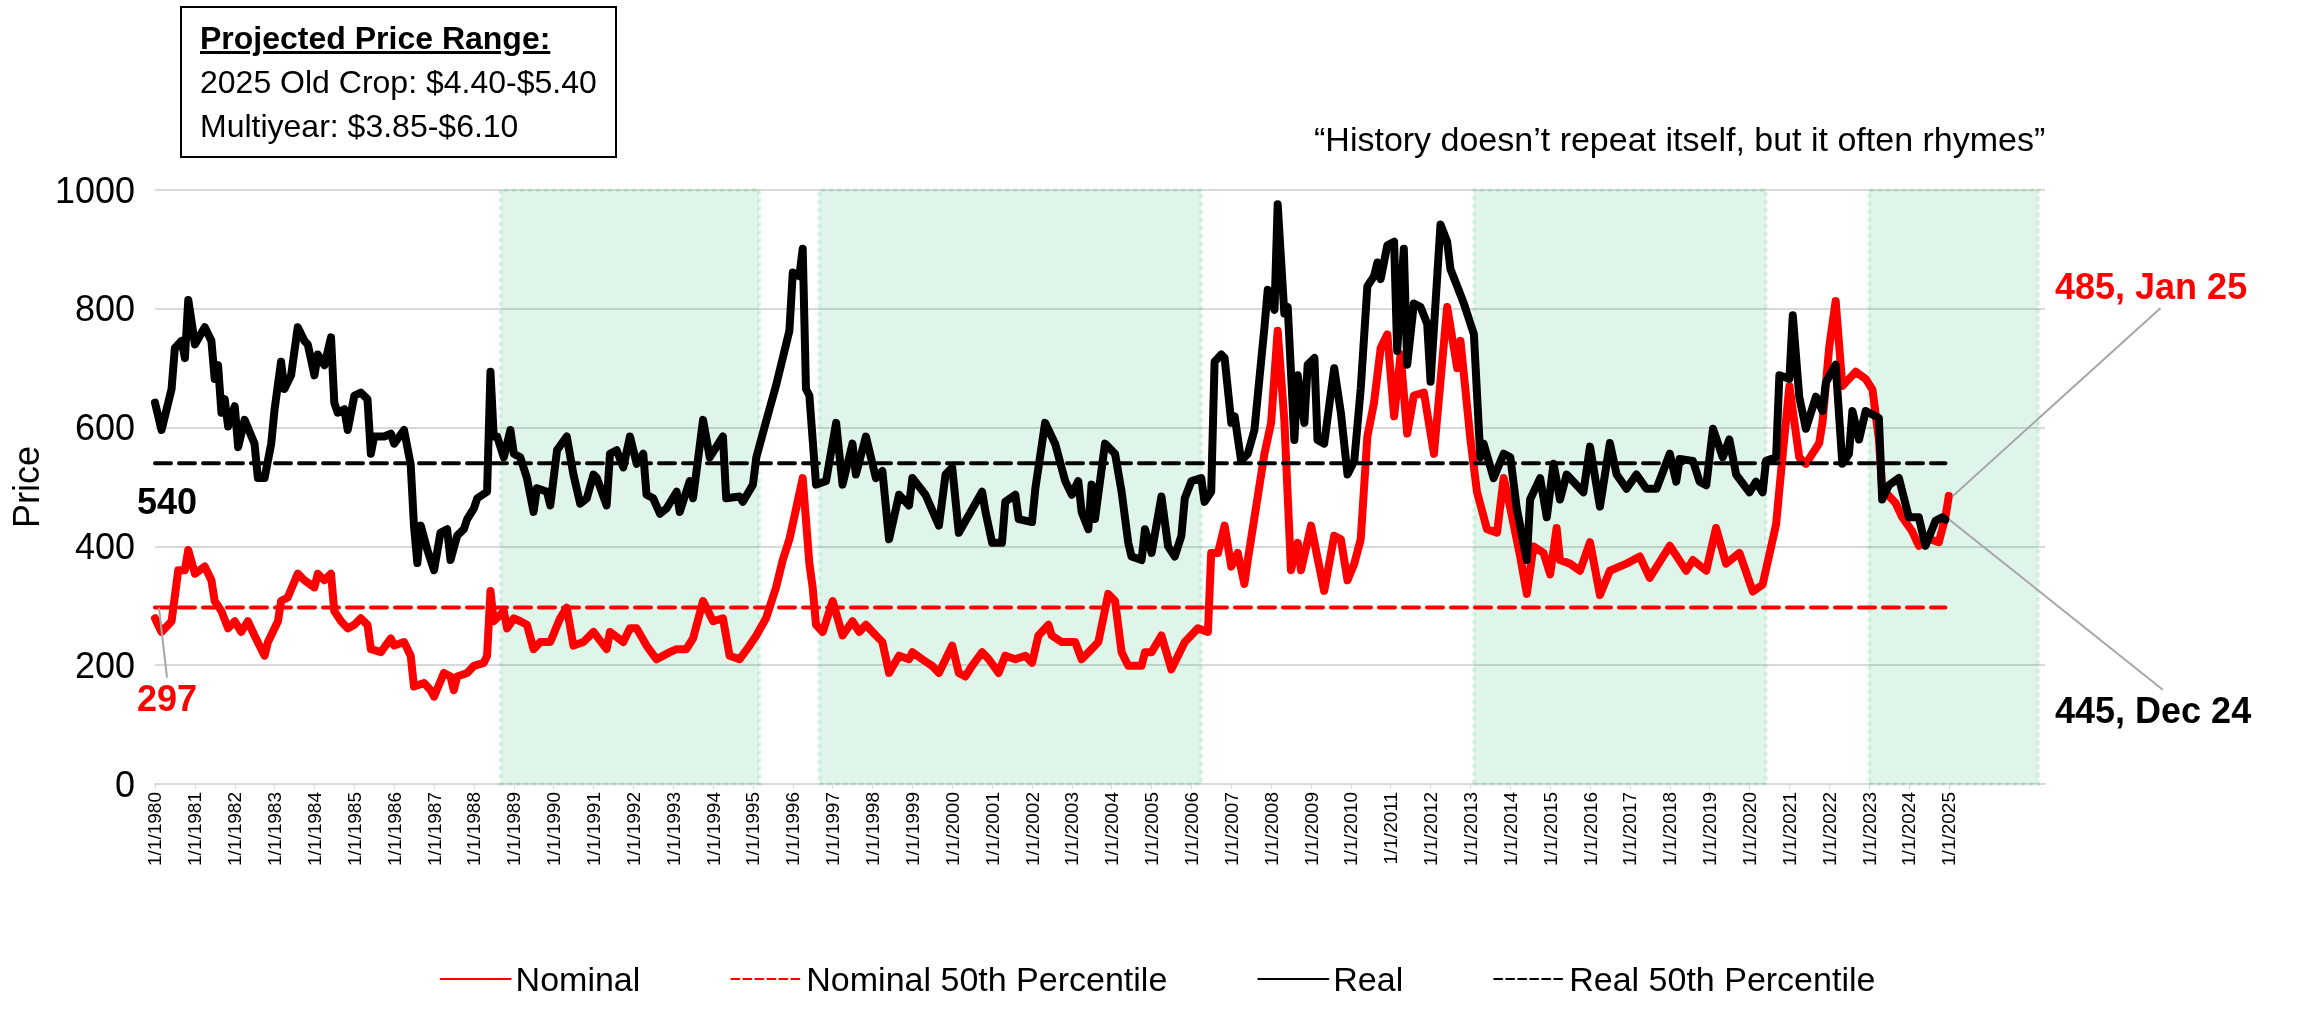 This screenshot has width=2315, height=1009. What do you see at coordinates (713, 828) in the screenshot?
I see `x-tick-label: 1/1/1994` at bounding box center [713, 828].